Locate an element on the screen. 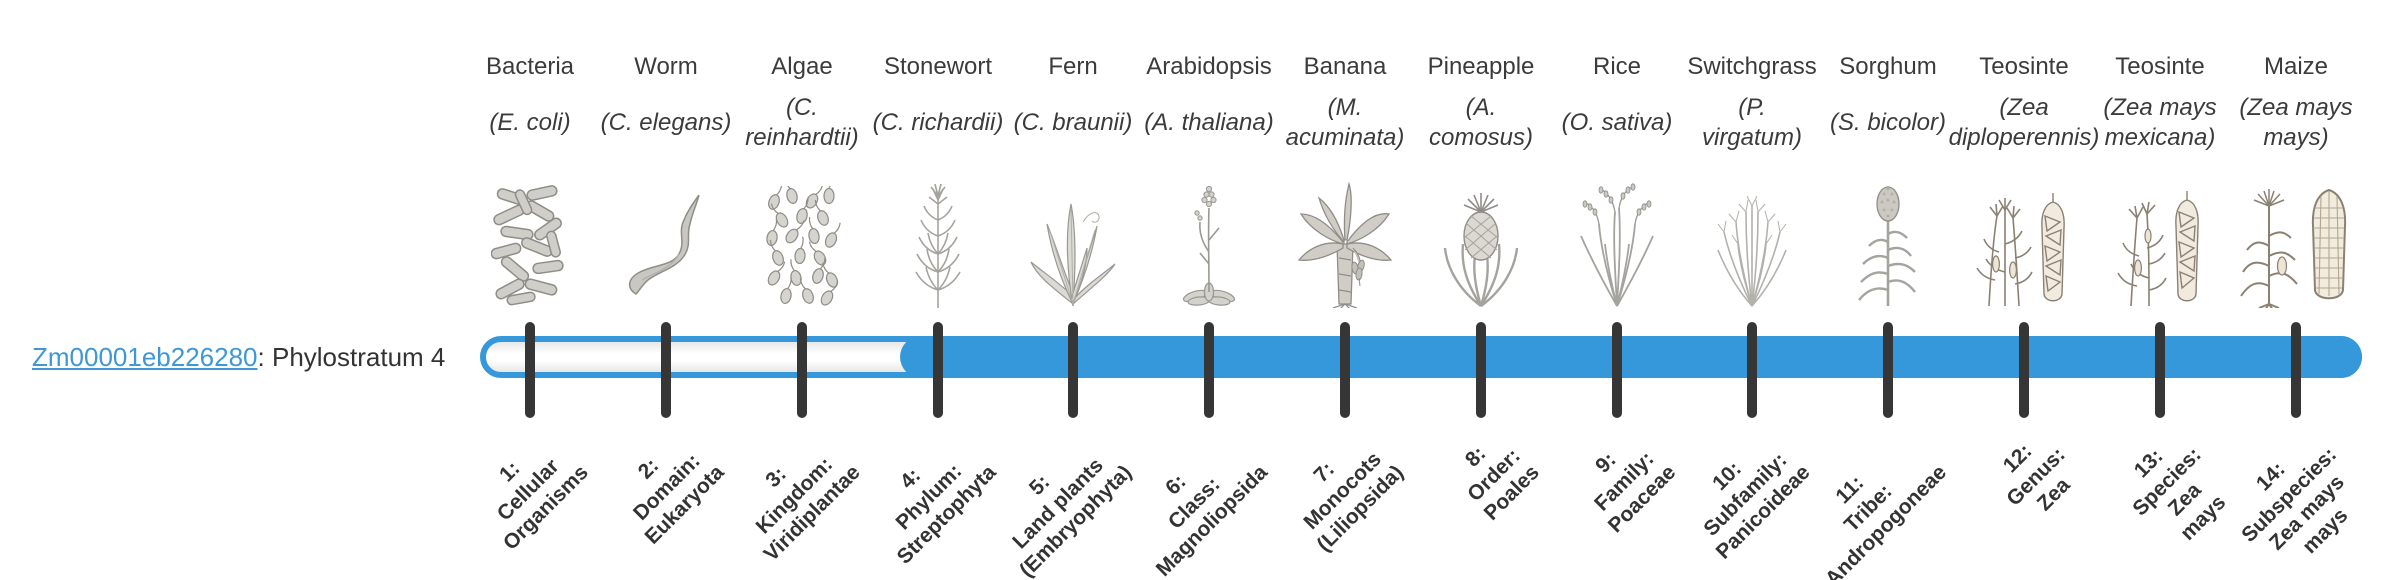 The image size is (2400, 580). organism-common-name: Bacteria is located at coordinates (530, 66).